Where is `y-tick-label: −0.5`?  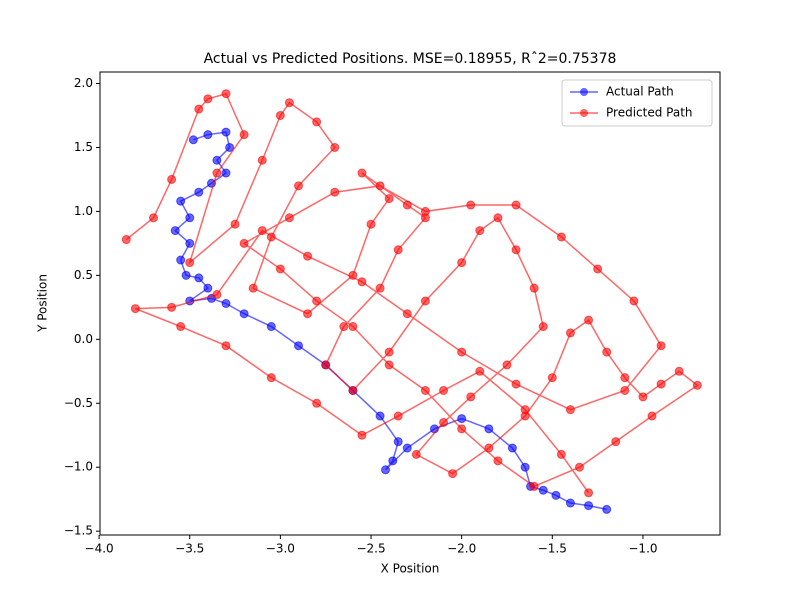 y-tick-label: −0.5 is located at coordinates (78, 403).